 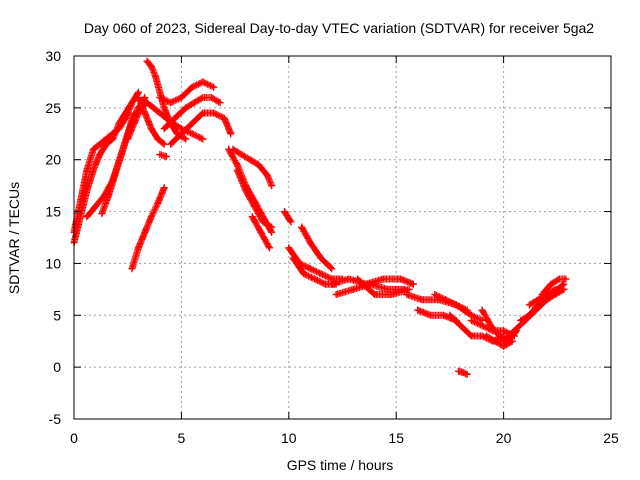 I want to click on y-tick-label: 30, so click(x=53, y=56).